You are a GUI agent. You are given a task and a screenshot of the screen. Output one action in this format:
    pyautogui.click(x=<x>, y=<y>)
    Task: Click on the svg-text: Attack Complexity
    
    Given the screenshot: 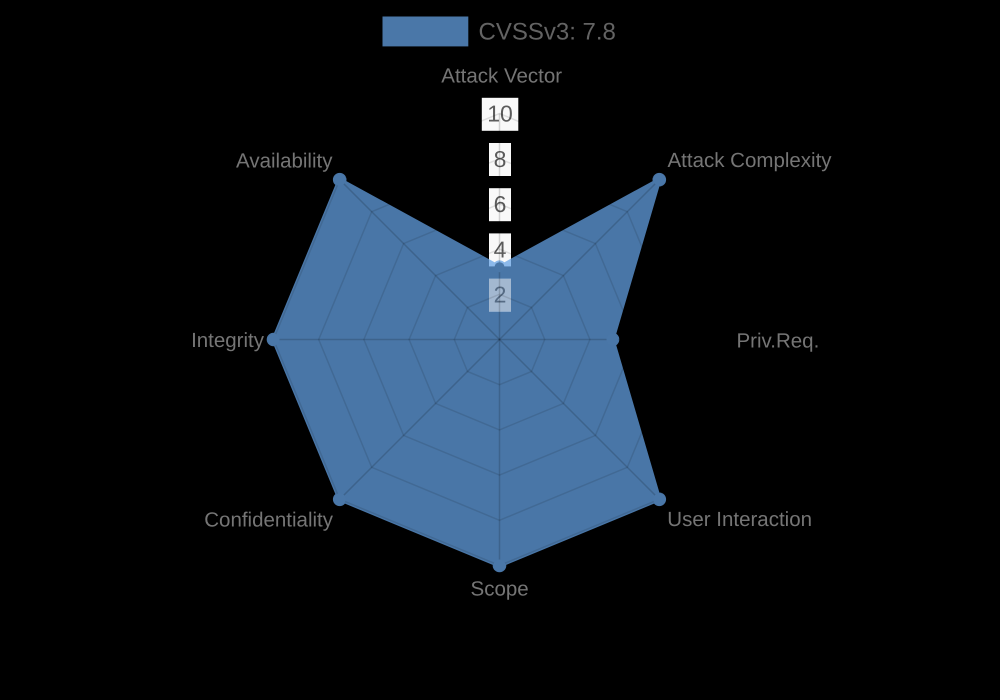 What is the action you would take?
    pyautogui.click(x=750, y=160)
    